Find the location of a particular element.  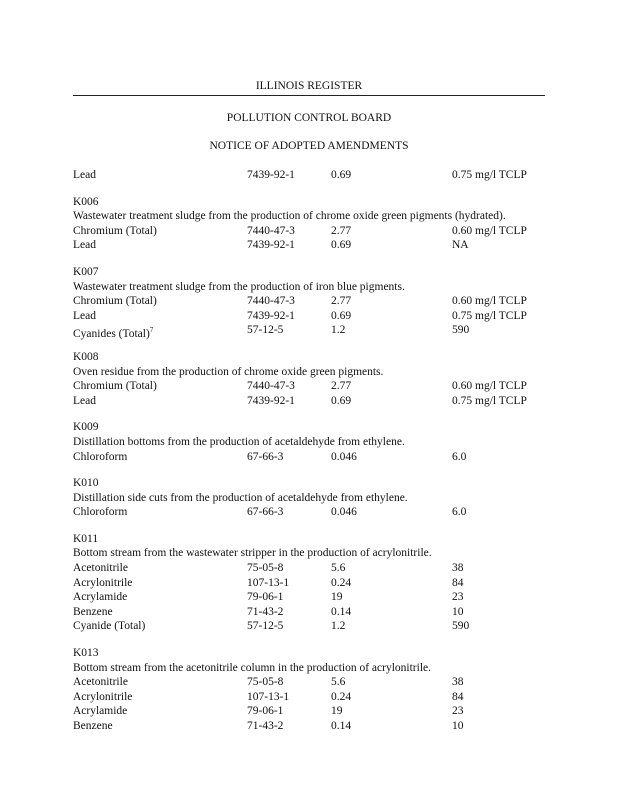

agency-title: POLLUTION CONTROL BOARD is located at coordinates (309, 118).